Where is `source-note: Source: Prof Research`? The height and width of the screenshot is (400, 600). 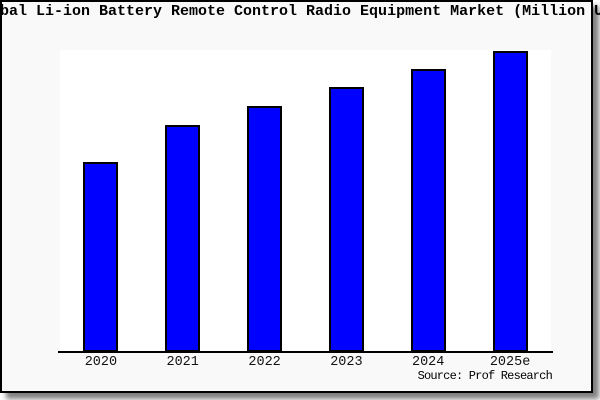 source-note: Source: Prof Research is located at coordinates (485, 376).